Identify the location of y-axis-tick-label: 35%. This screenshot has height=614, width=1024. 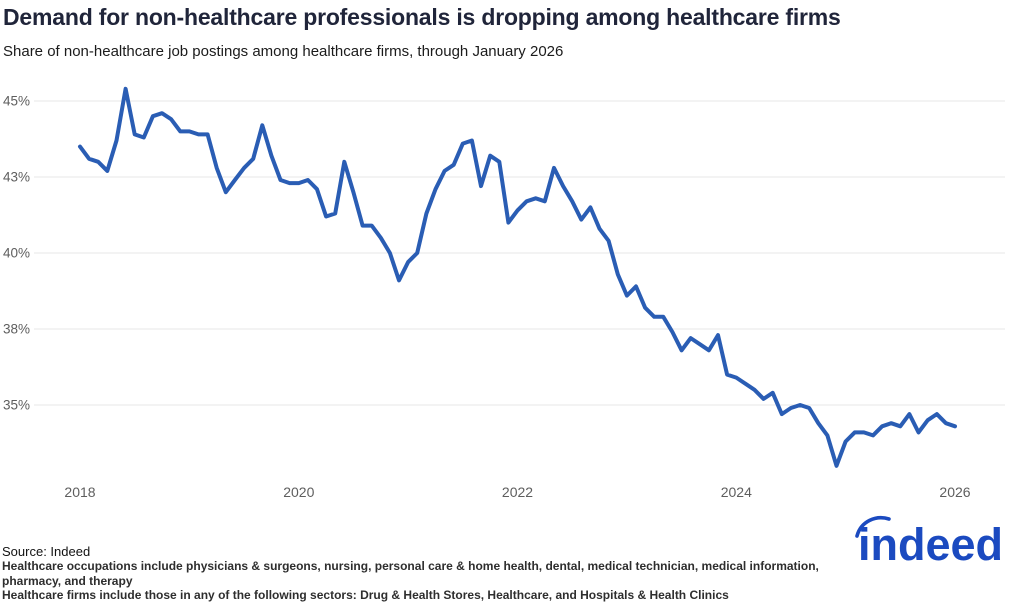
(16, 405).